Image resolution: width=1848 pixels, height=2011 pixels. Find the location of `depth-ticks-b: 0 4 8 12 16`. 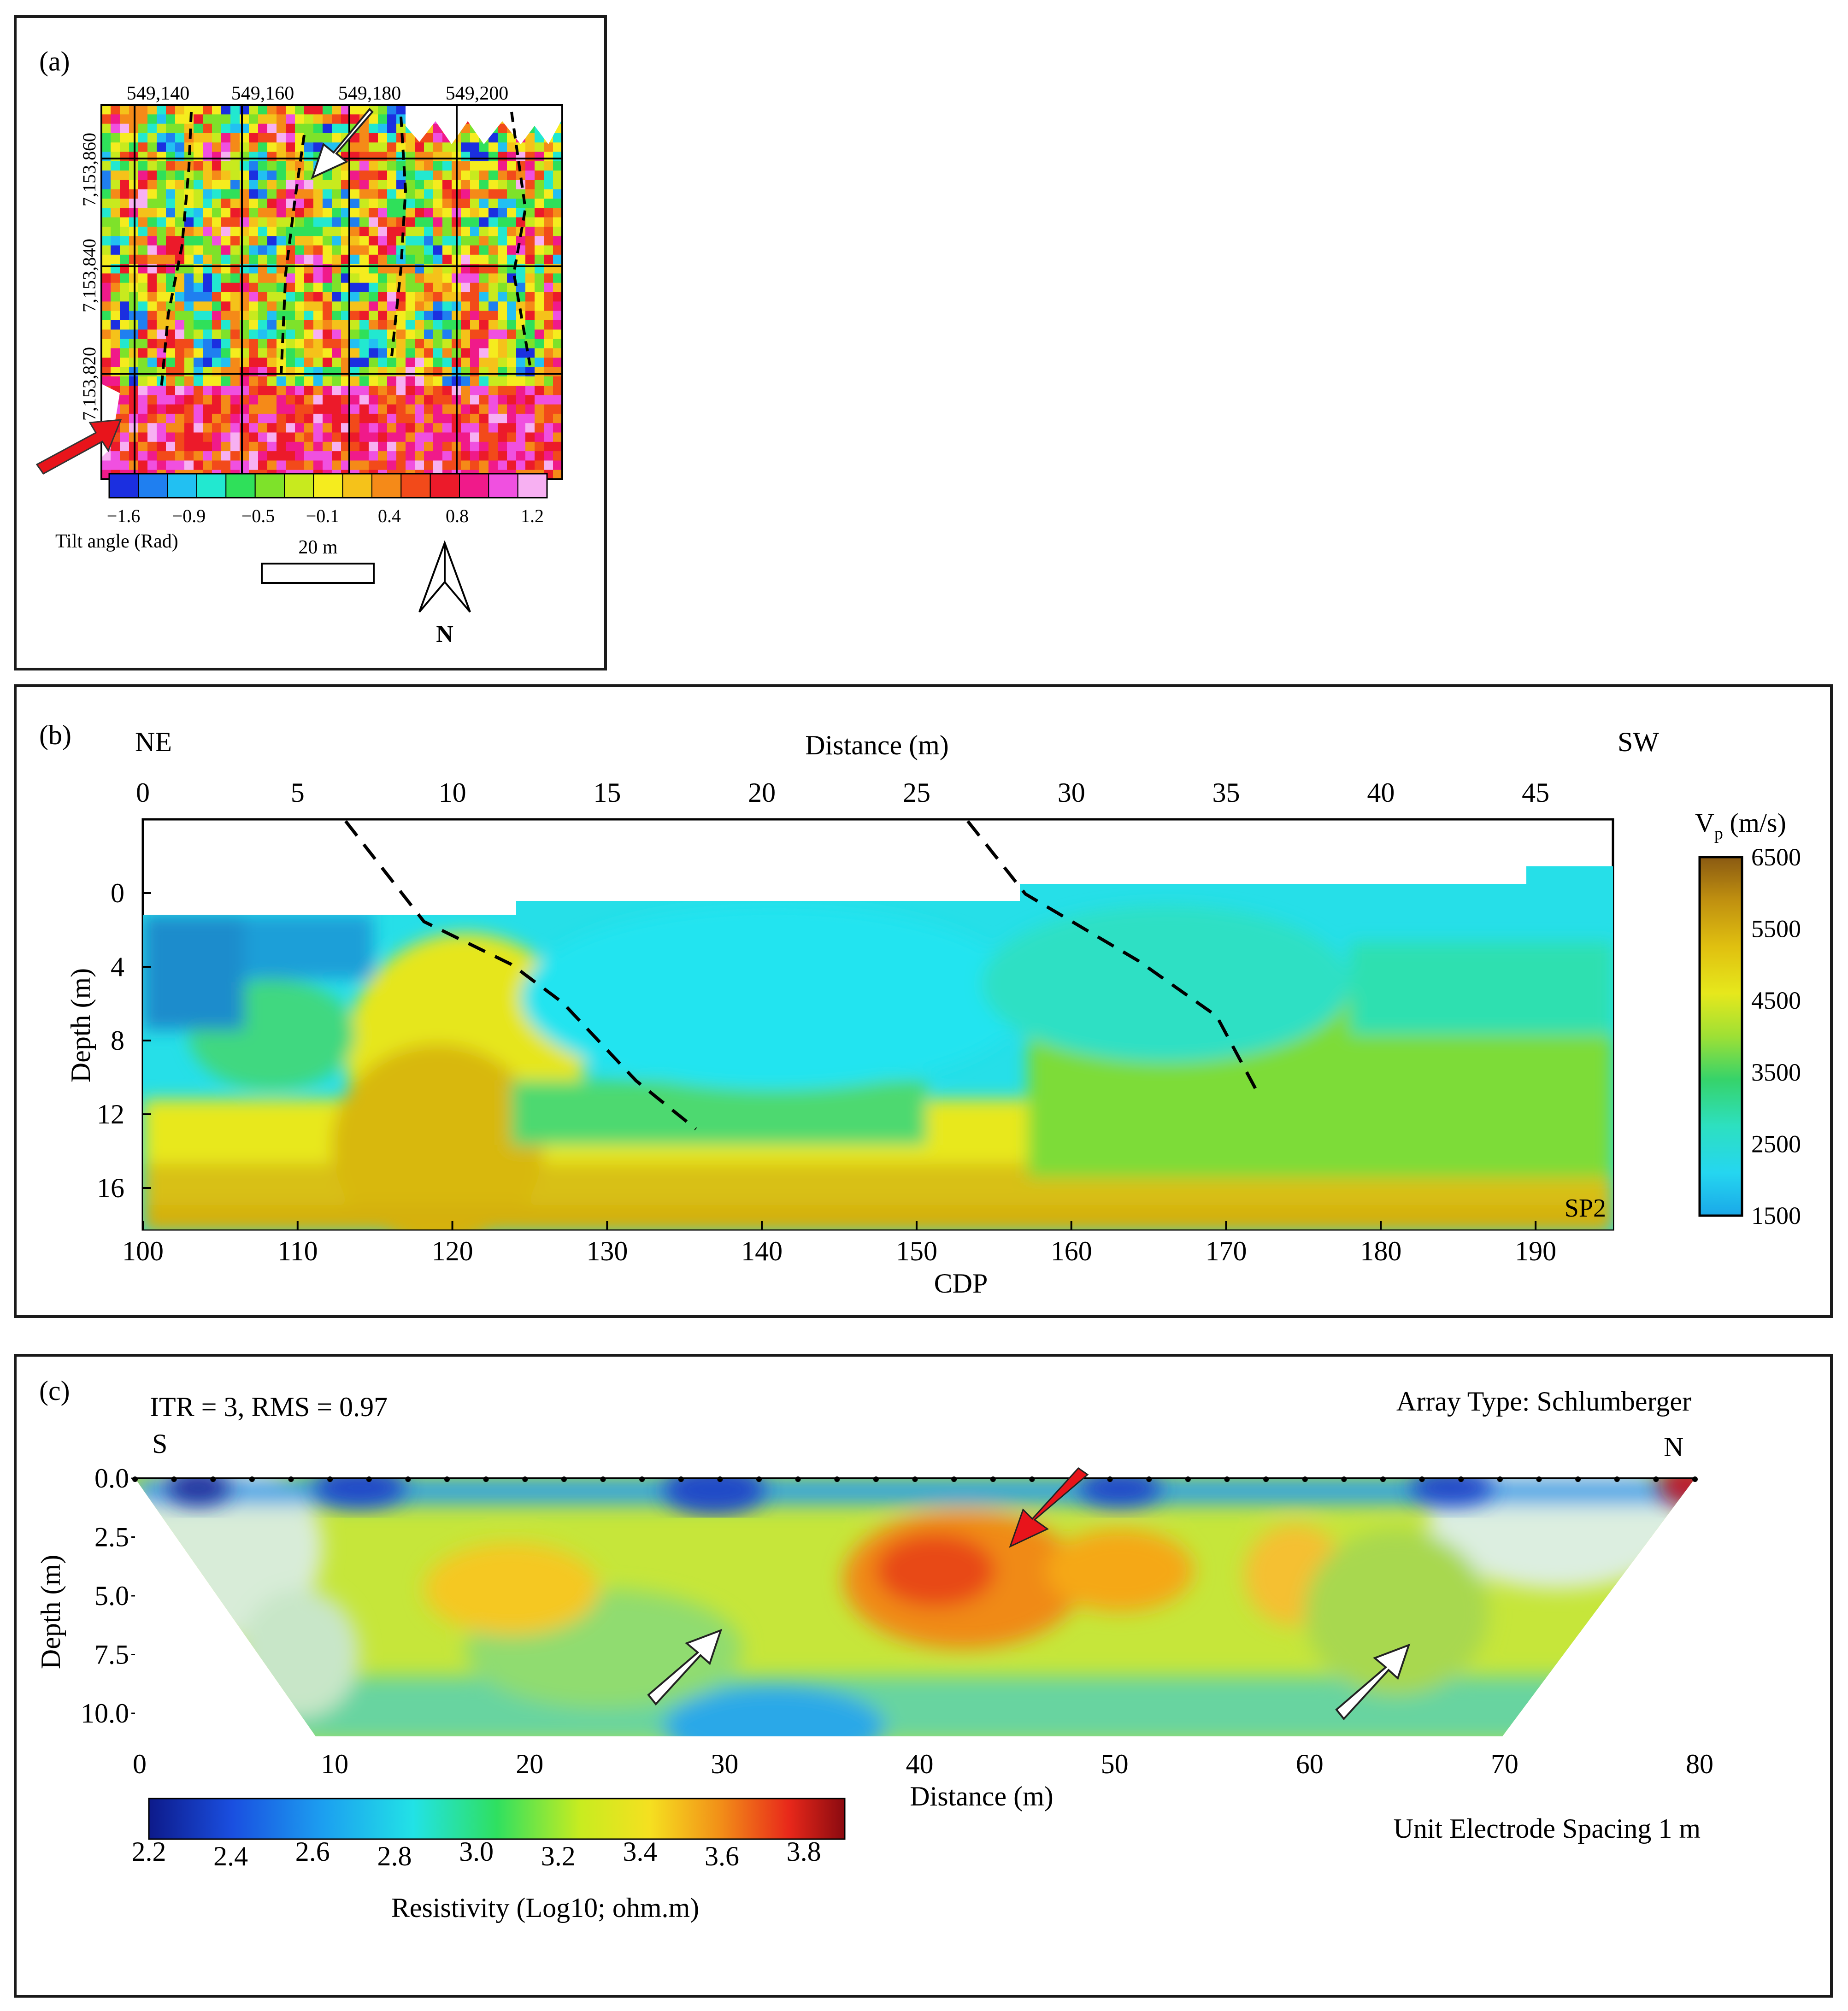

depth-ticks-b: 0 4 8 12 16 is located at coordinates (124, 1040).